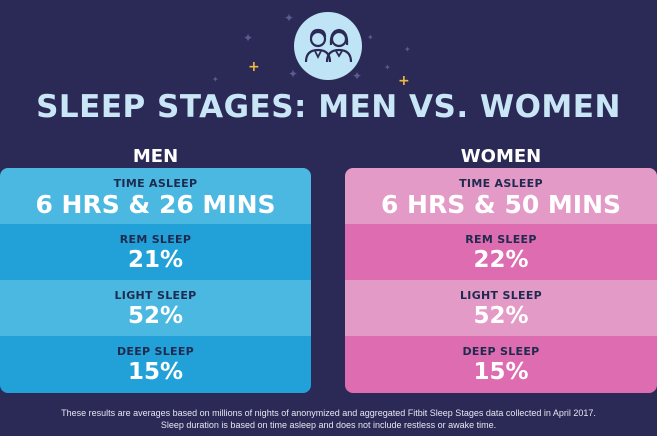 This screenshot has height=436, width=657. I want to click on women-deep-sleep-value: 15%, so click(501, 372).